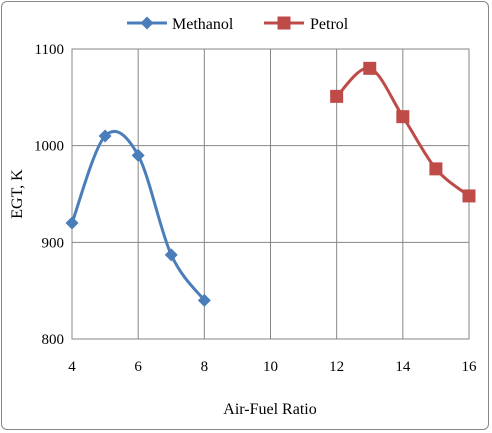  What do you see at coordinates (49, 50) in the screenshot?
I see `y-tick-label: 1100` at bounding box center [49, 50].